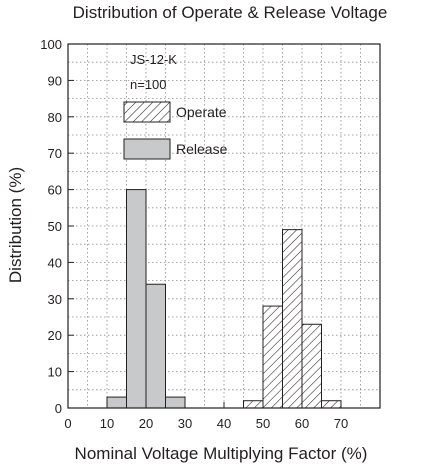 This screenshot has width=435, height=466. What do you see at coordinates (55, 117) in the screenshot?
I see `y-tick-label: 80` at bounding box center [55, 117].